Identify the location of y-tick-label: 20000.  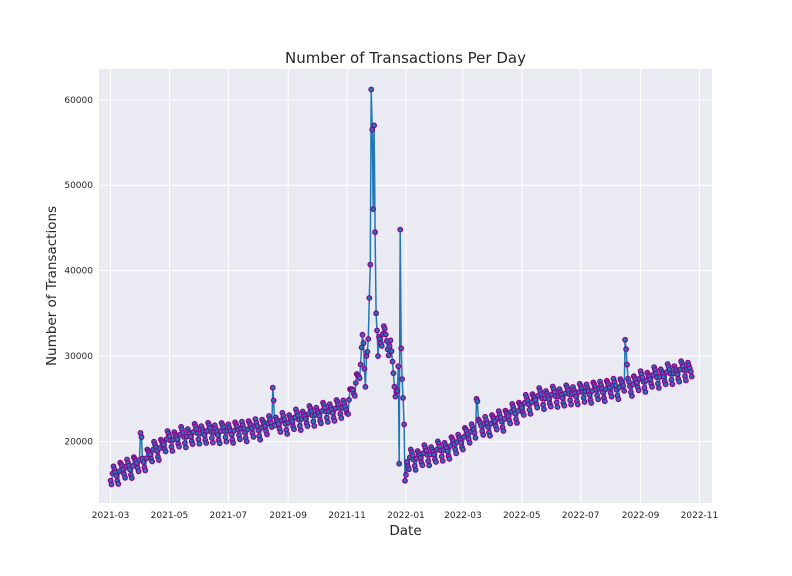
(78, 442).